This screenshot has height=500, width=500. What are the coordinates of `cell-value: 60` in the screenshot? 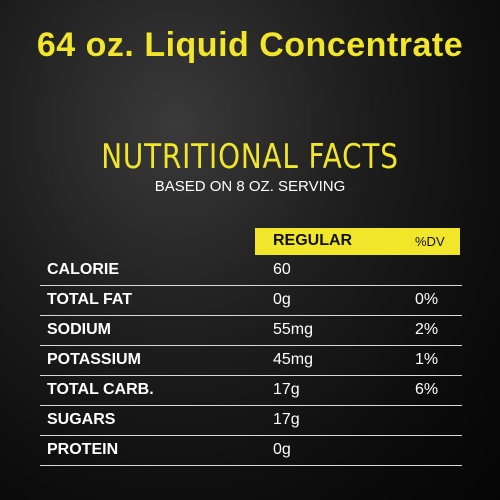 It's located at (282, 269).